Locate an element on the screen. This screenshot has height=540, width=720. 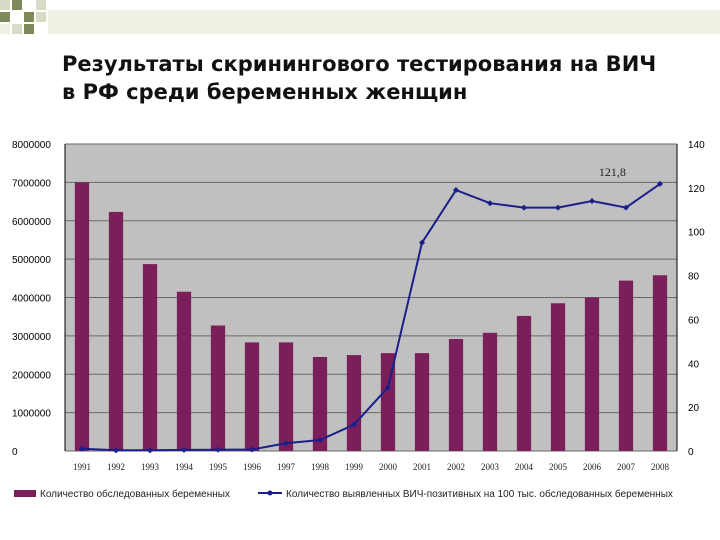
left-tick-label: 2000000 is located at coordinates (31, 375).